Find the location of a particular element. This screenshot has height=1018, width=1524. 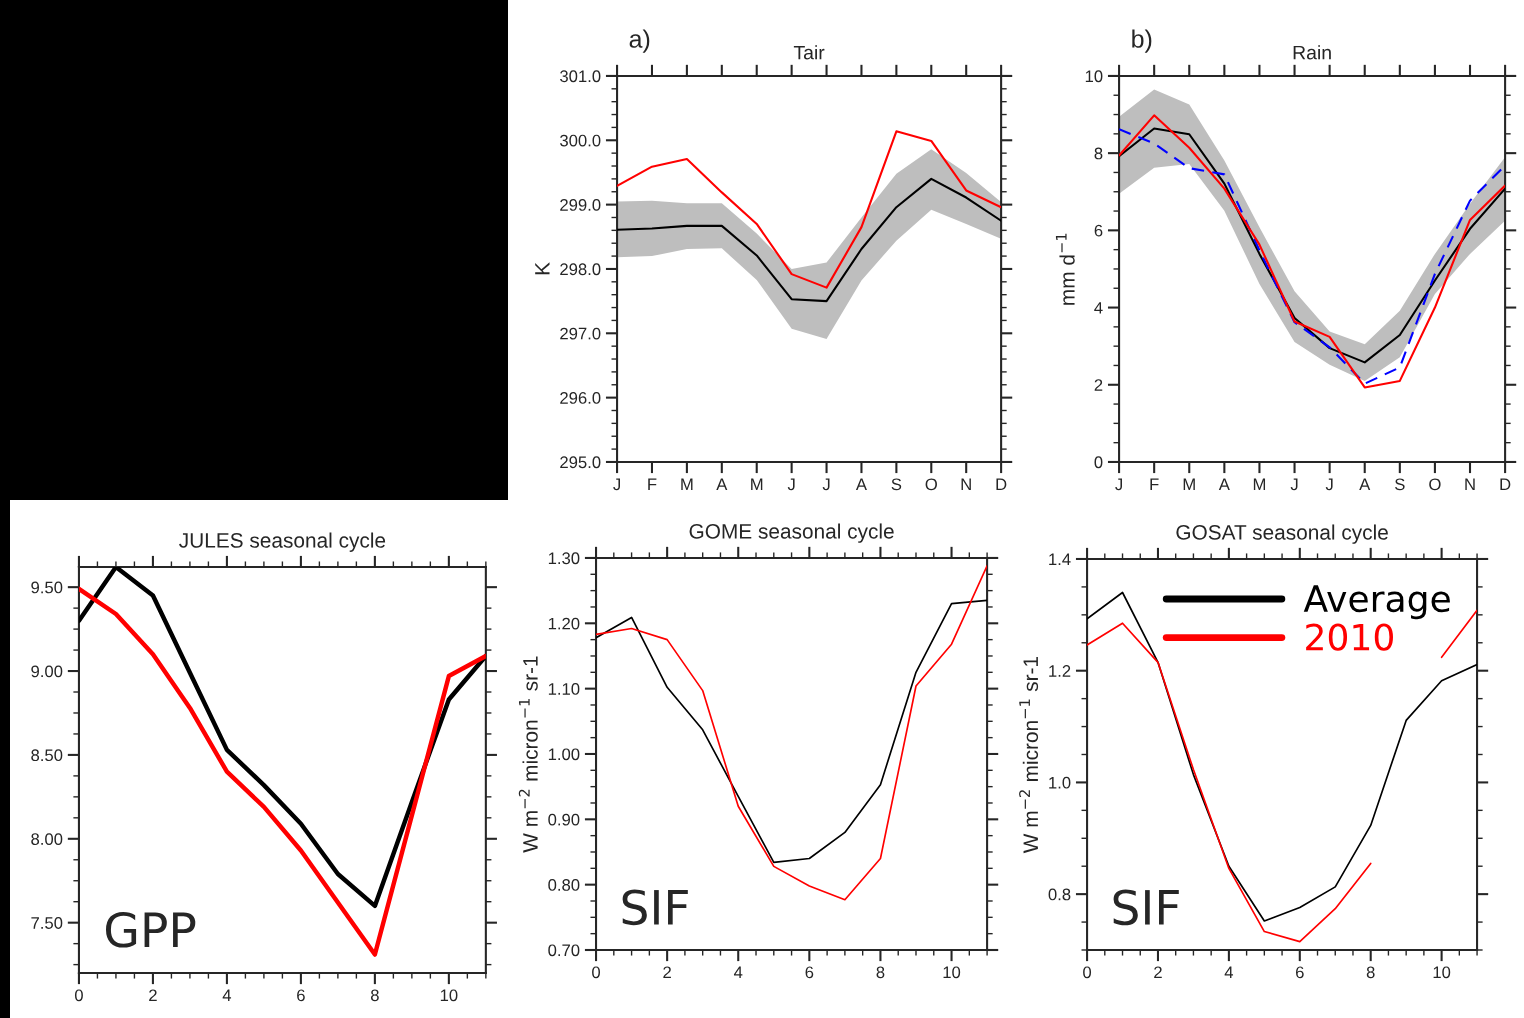

y-tick-label: 0.8 is located at coordinates (1059, 894).